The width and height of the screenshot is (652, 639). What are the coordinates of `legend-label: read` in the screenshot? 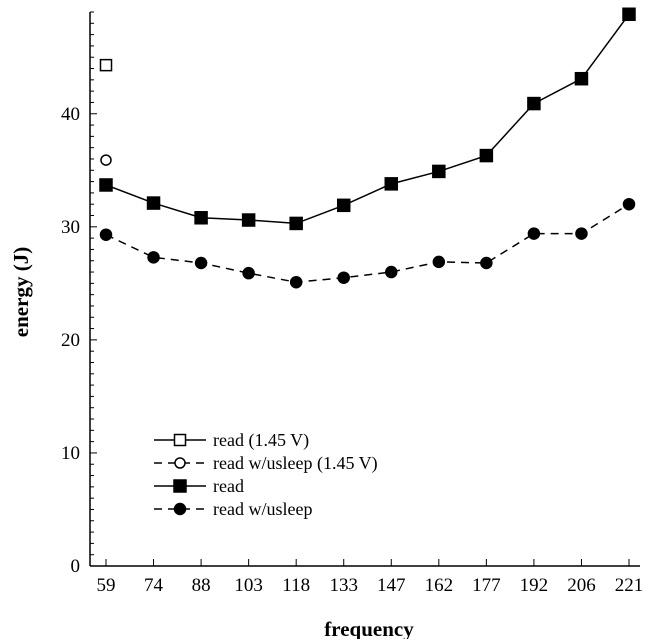 It's located at (228, 486).